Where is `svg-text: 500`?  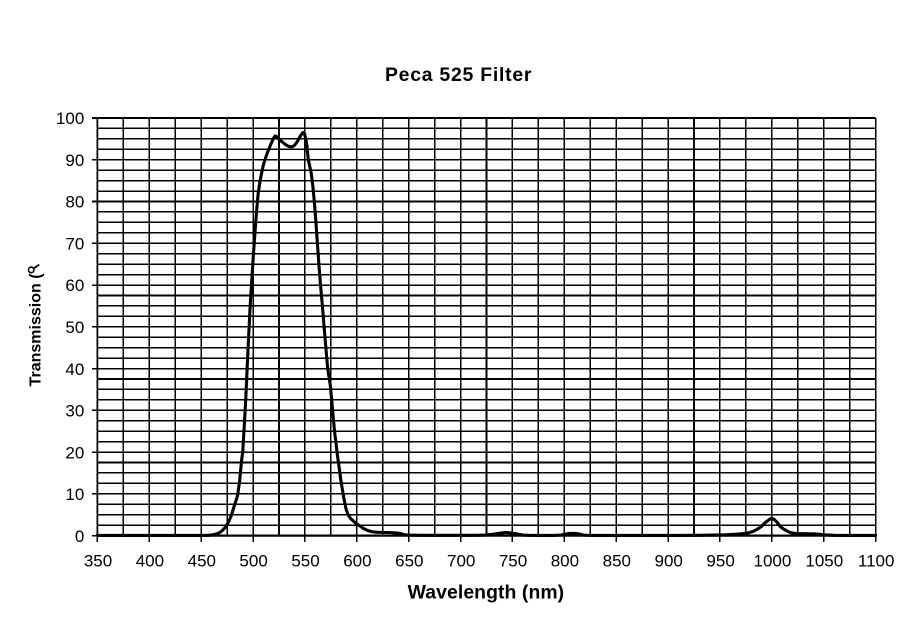
svg-text: 500 is located at coordinates (253, 561).